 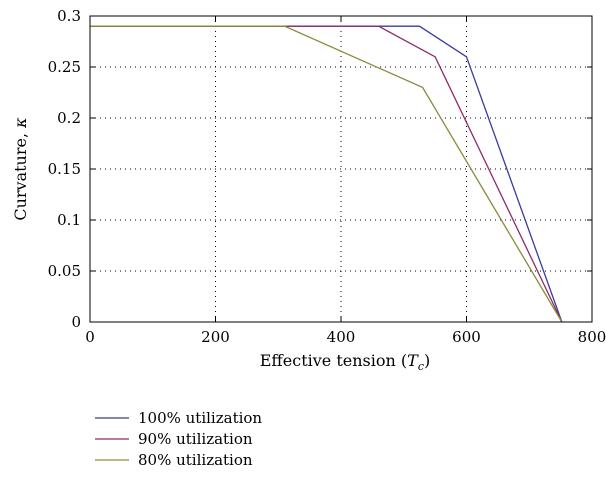 I want to click on y-tick-label: 0.1, so click(x=69, y=220).